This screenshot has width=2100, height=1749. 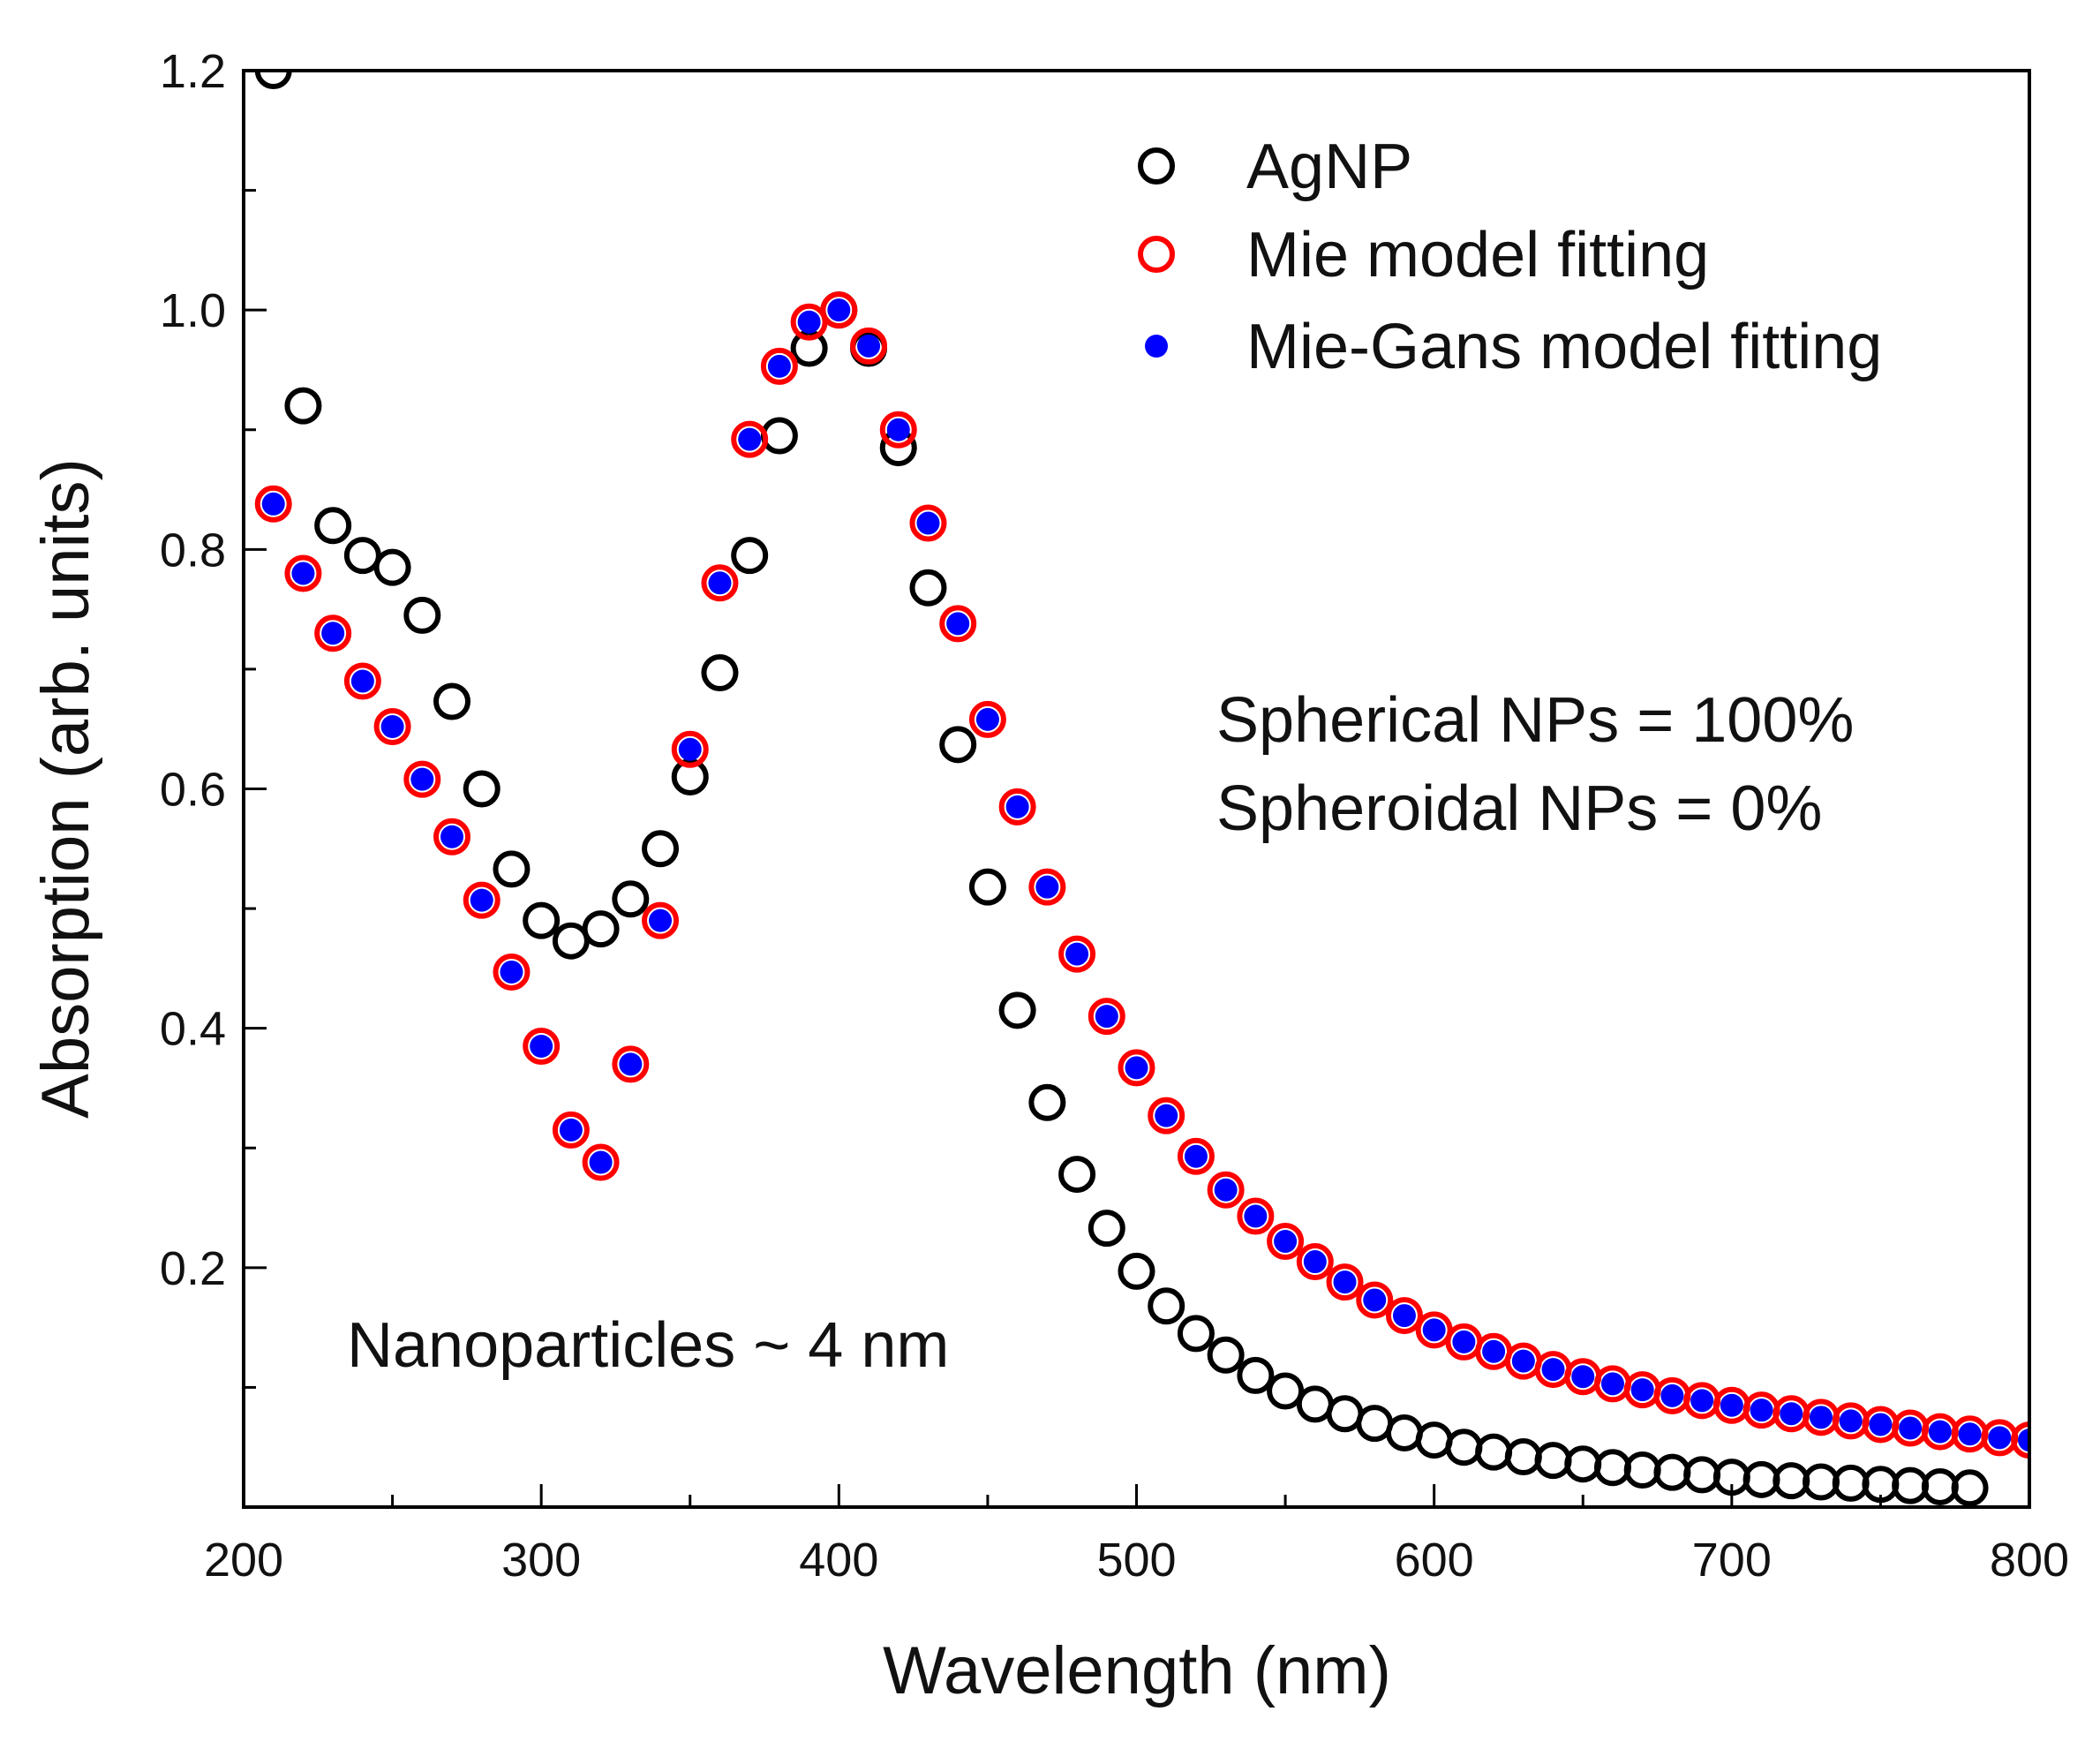 What do you see at coordinates (243, 1561) in the screenshot?
I see `x-tick-label: 200` at bounding box center [243, 1561].